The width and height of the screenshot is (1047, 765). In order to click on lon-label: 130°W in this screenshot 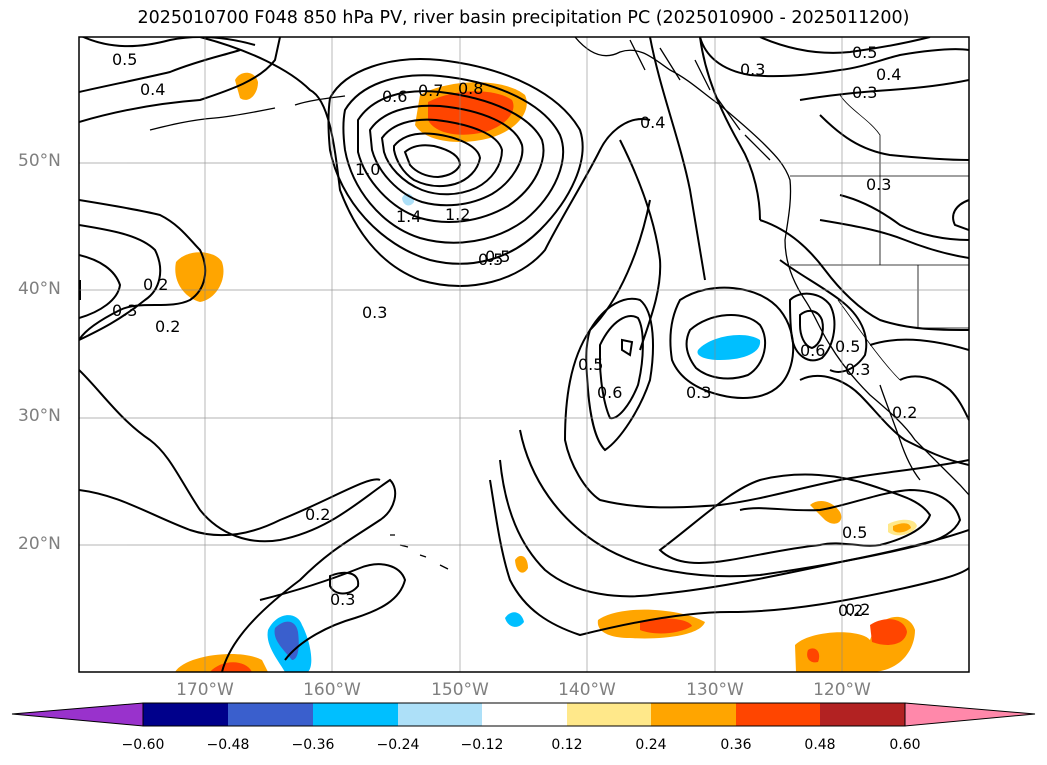, I will do `click(715, 690)`.